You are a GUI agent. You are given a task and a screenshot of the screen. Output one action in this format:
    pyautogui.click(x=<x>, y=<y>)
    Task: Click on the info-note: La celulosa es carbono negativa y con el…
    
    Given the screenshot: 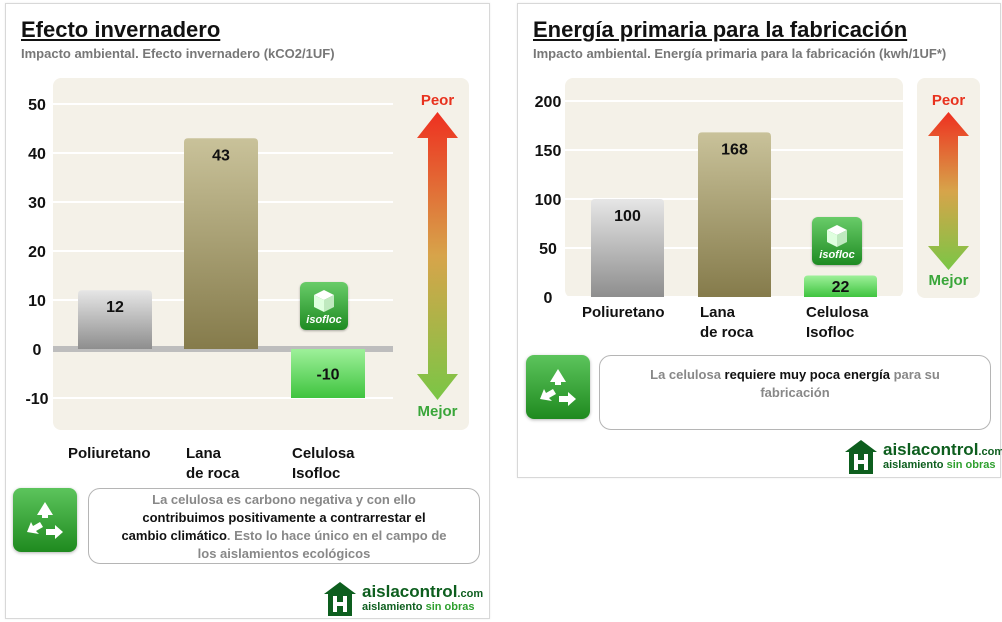 What is the action you would take?
    pyautogui.click(x=284, y=526)
    